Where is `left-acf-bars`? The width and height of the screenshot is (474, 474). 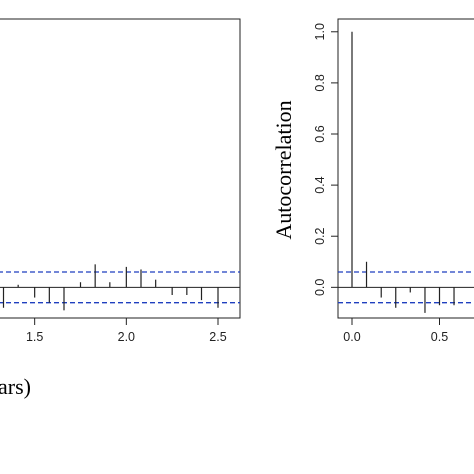
left-acf-bars is located at coordinates (110, 287).